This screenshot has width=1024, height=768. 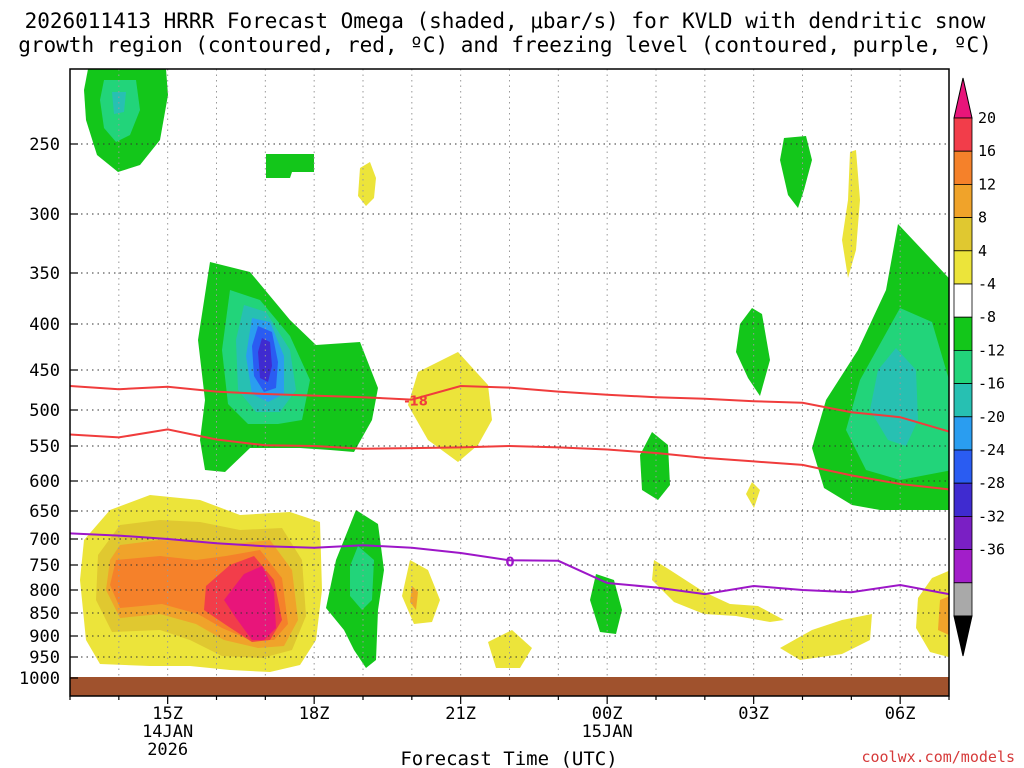 What do you see at coordinates (44, 566) in the screenshot?
I see `y-tick-label: 750` at bounding box center [44, 566].